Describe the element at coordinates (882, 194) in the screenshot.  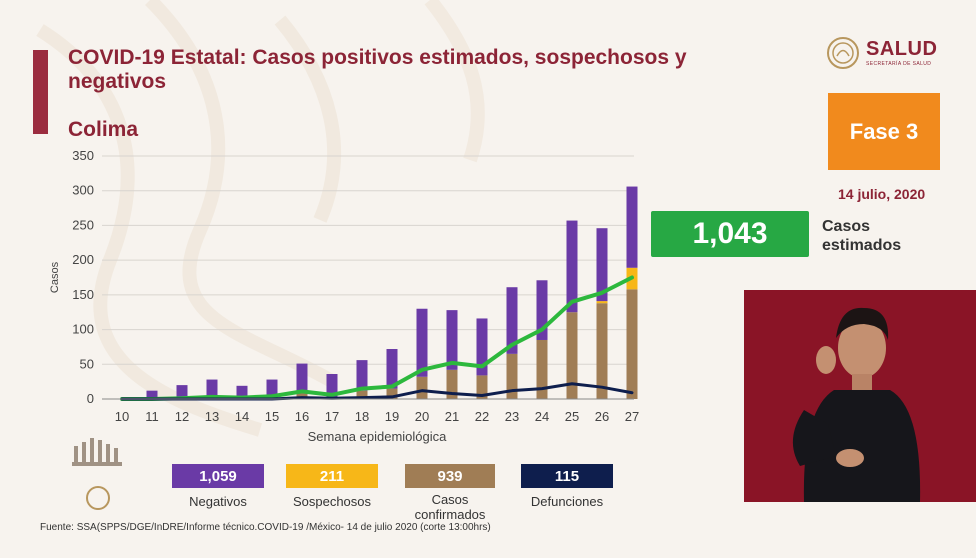
I see `report-date: 14 julio, 2020` at that location.